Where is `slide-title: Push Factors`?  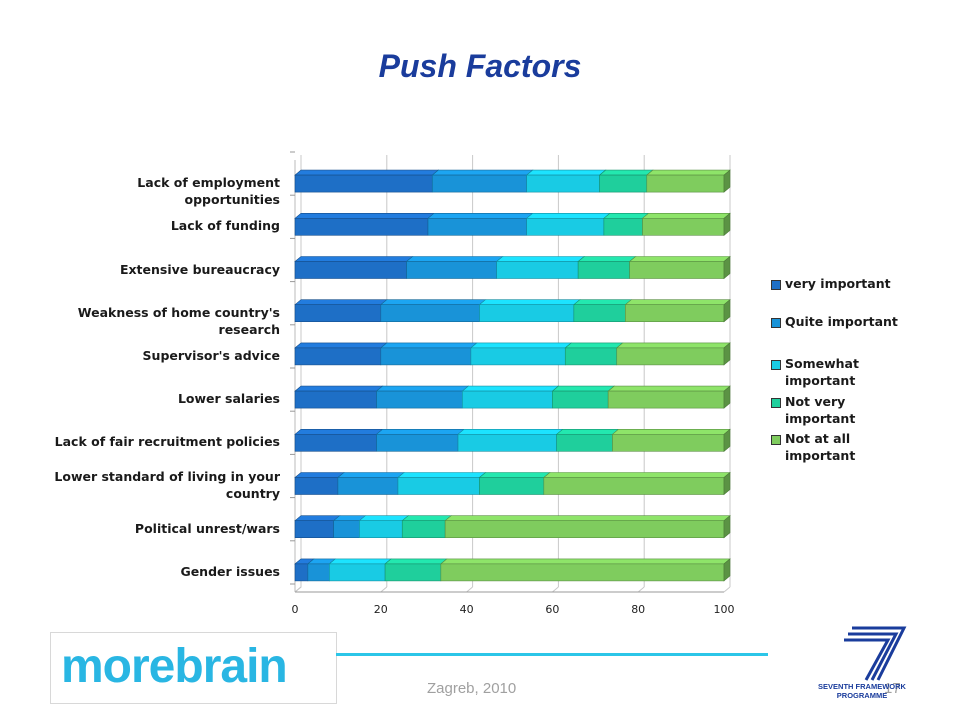
slide-title: Push Factors is located at coordinates (480, 66).